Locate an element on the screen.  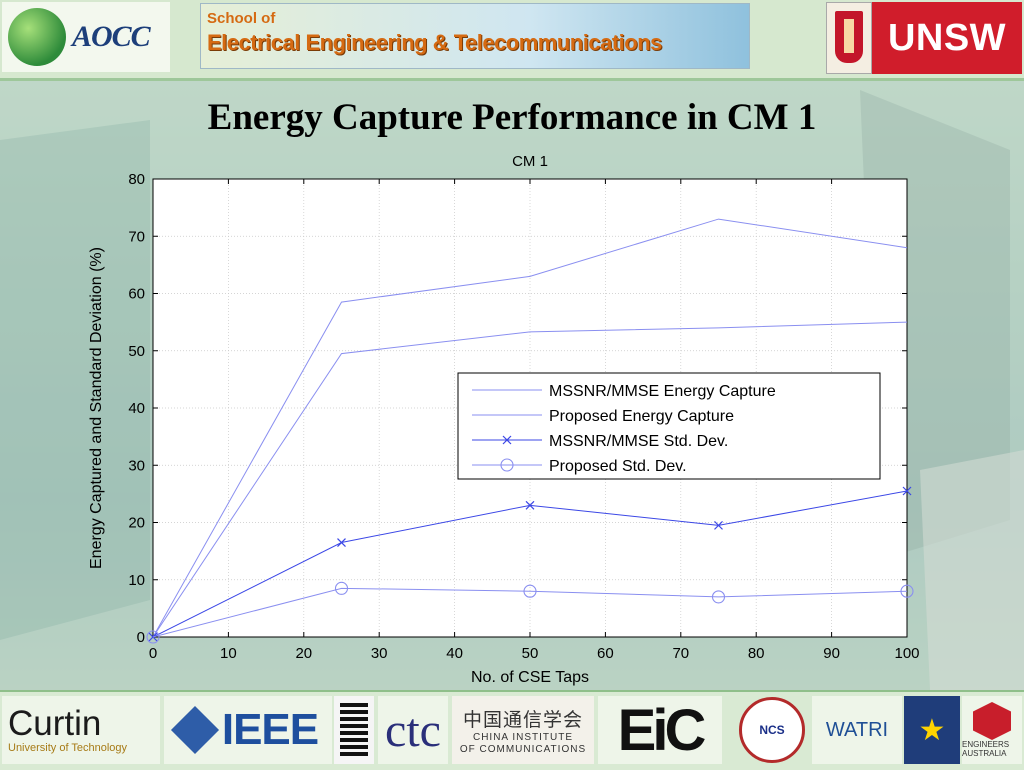
chart-title: CM 1 is located at coordinates (530, 161).